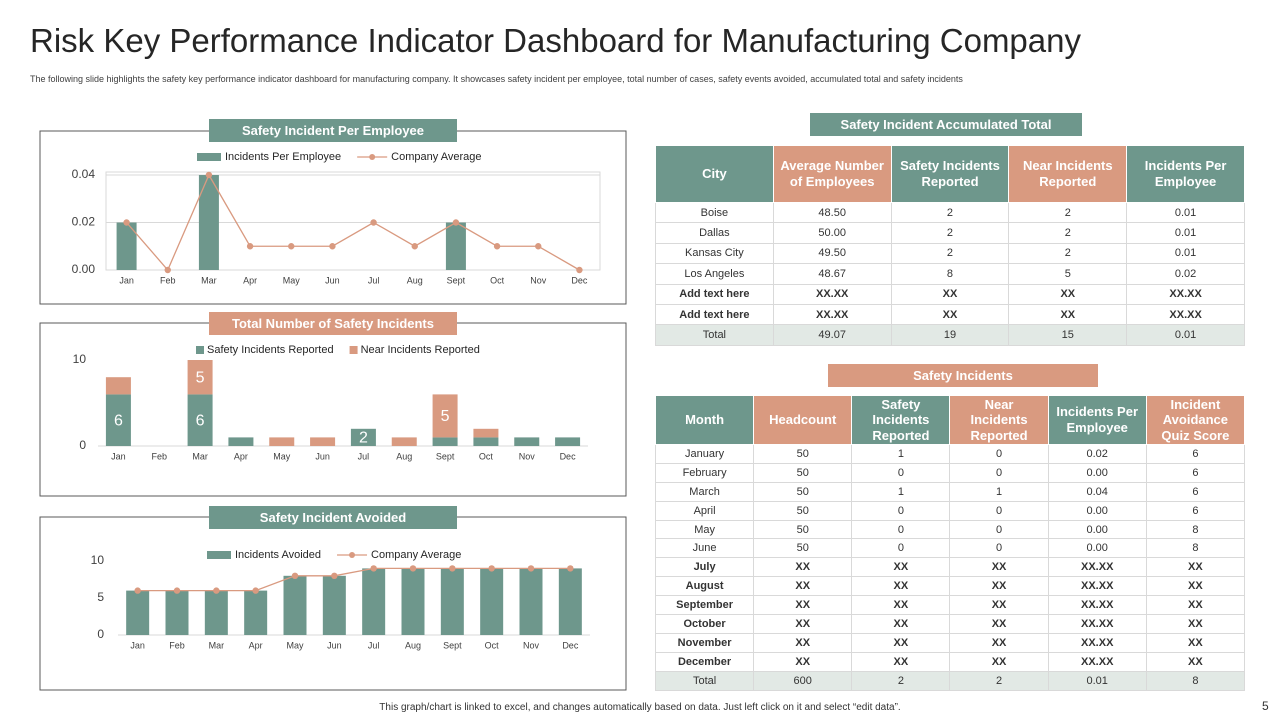 This screenshot has height=720, width=1280. I want to click on table-row: September XX XX XX XX.XX XX, so click(950, 605).